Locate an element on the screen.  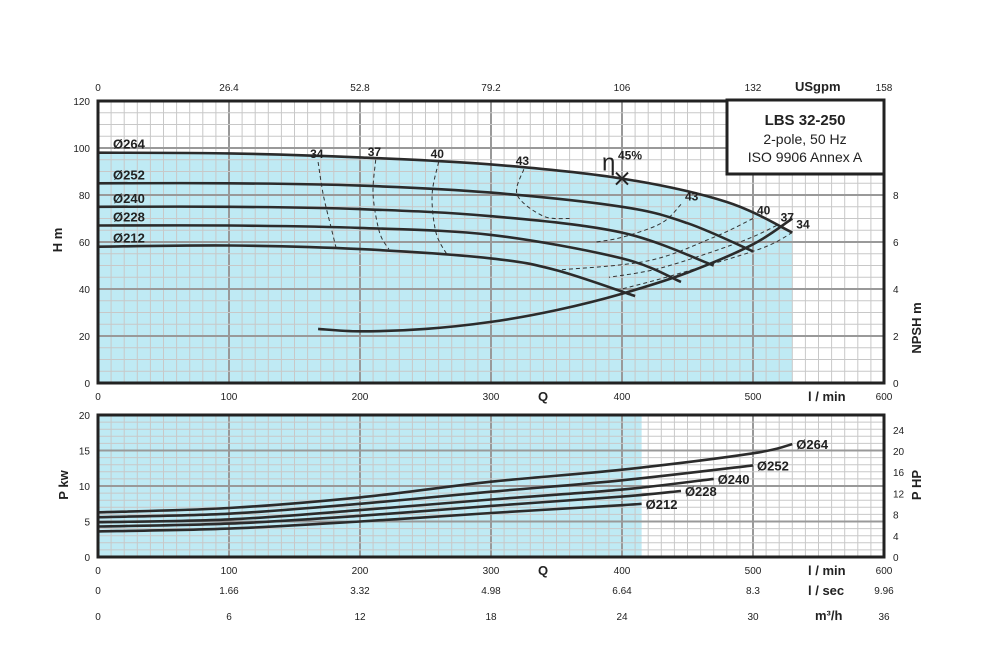
power-series-label: Ø252 is located at coordinates (773, 465).